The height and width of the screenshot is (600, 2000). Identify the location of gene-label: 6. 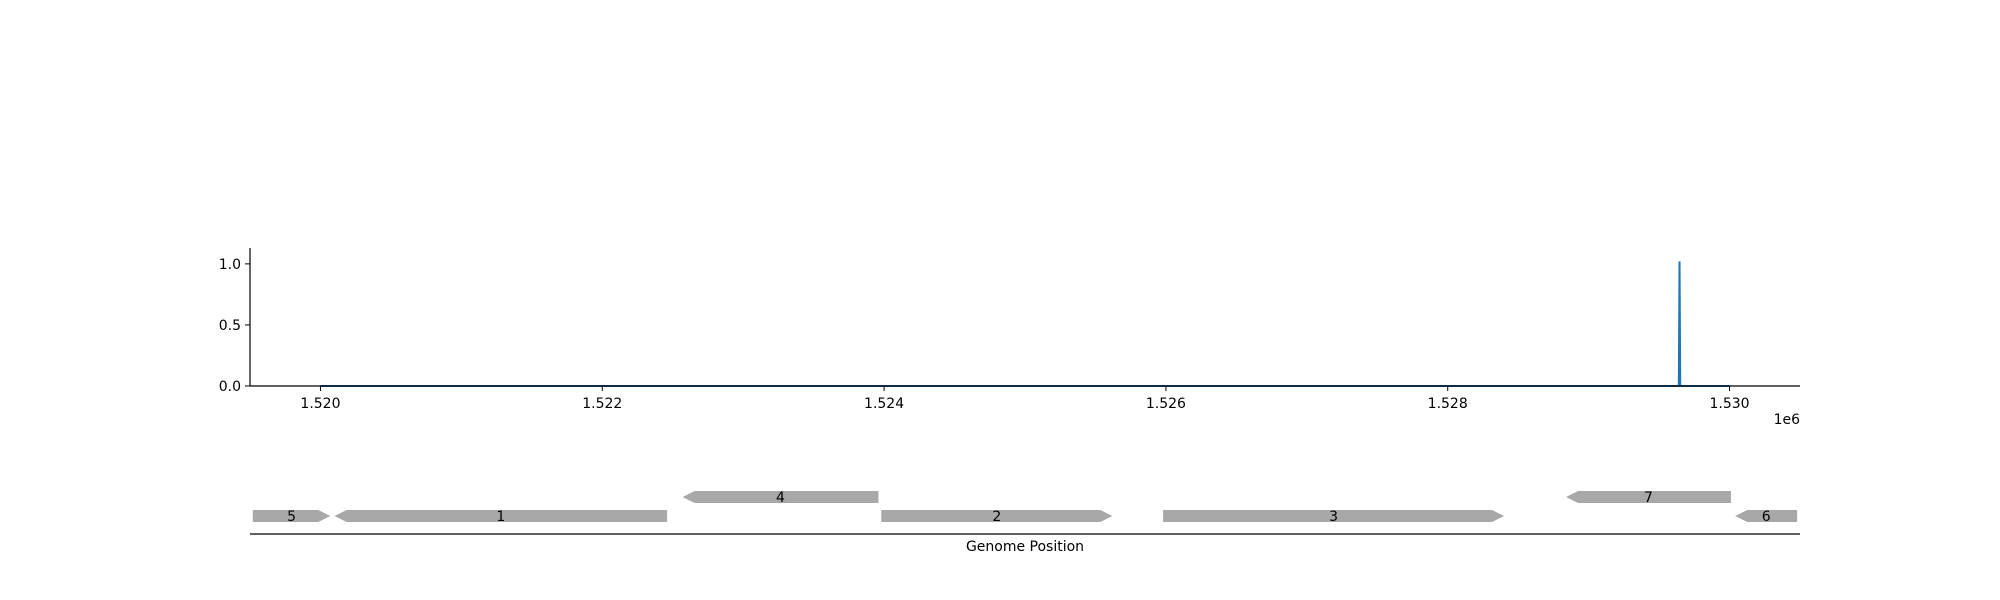
(1766, 517).